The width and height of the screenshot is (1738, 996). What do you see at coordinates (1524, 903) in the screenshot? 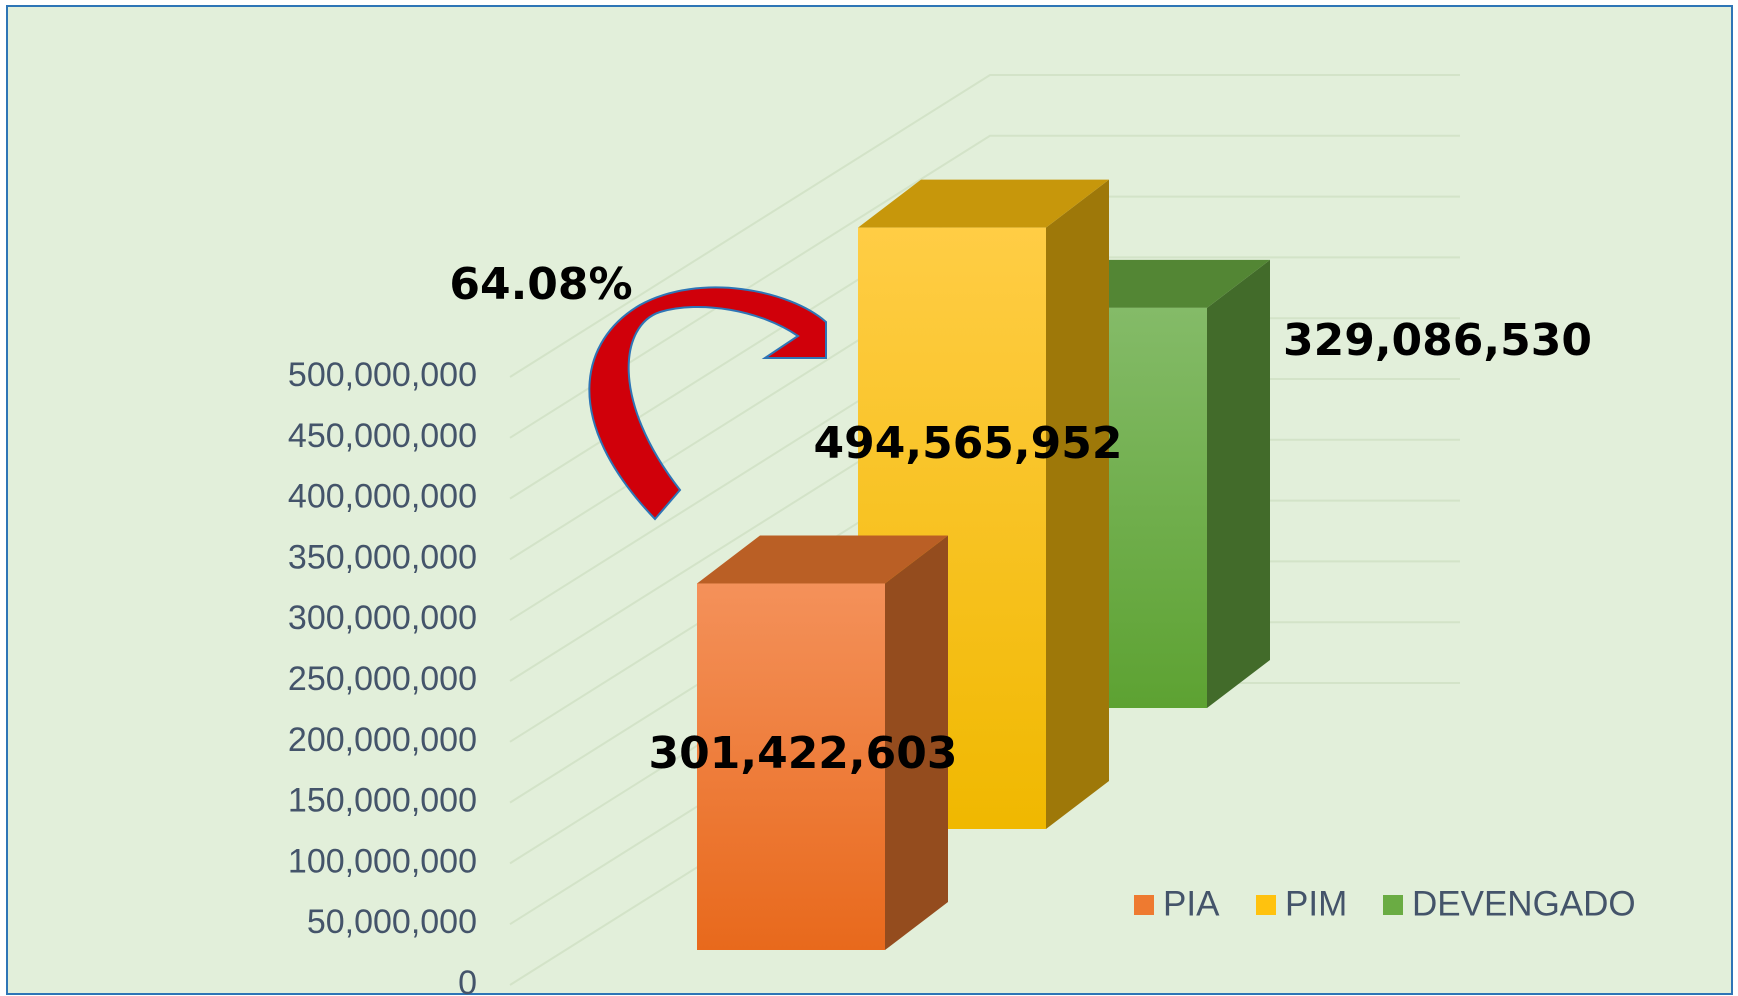
I see `legend-label: DEVENGADO` at bounding box center [1524, 903].